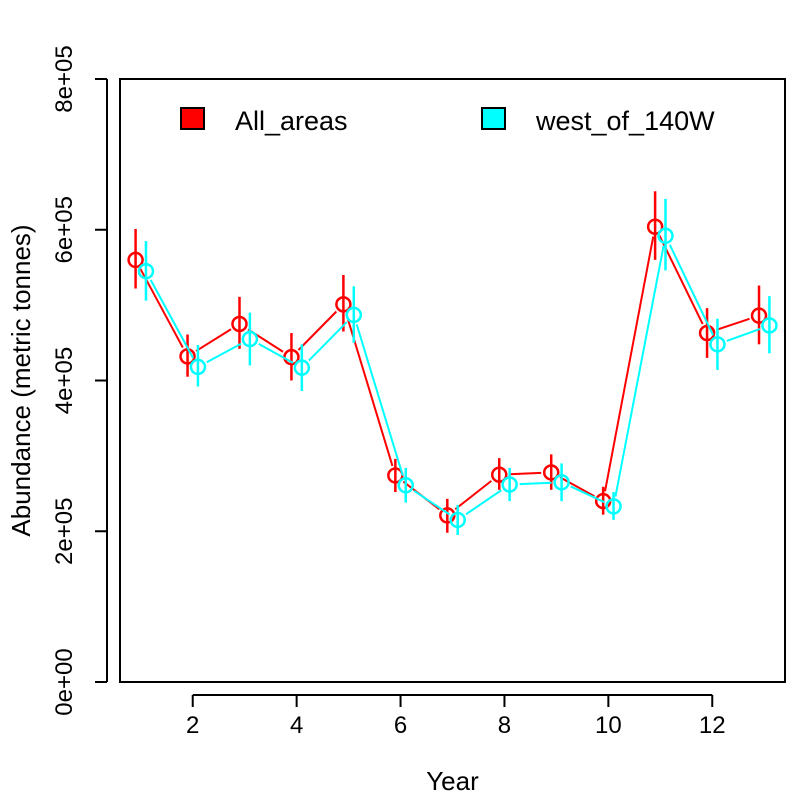 This screenshot has height=800, width=800. I want to click on legend-label: west_of_140W, so click(625, 121).